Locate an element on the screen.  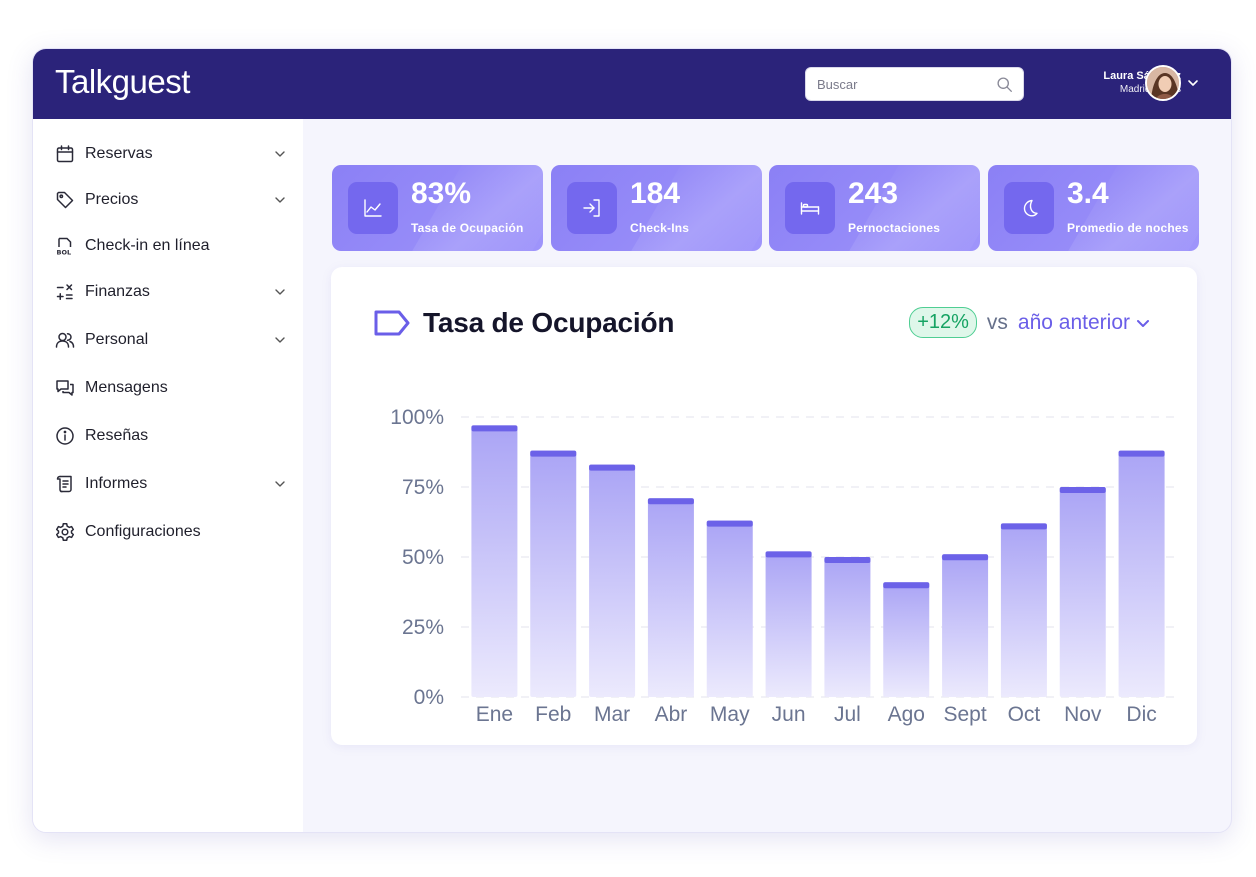
bar-nov is located at coordinates (1082, 592).